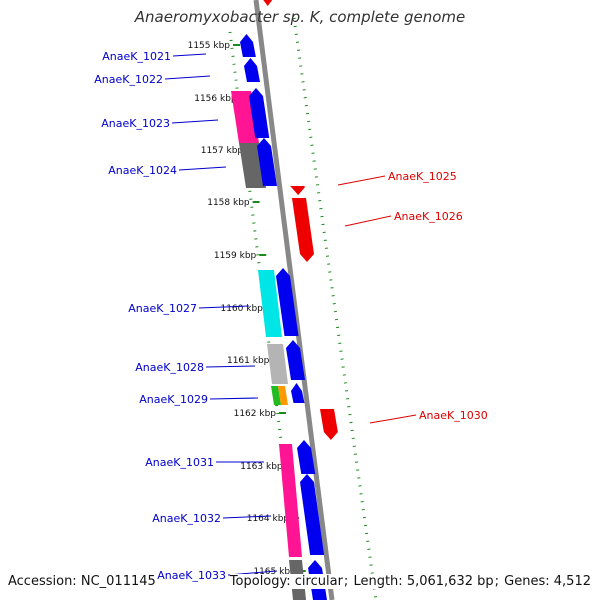  Describe the element at coordinates (136, 56) in the screenshot. I see `svg-text: AnaeK_1021` at that location.